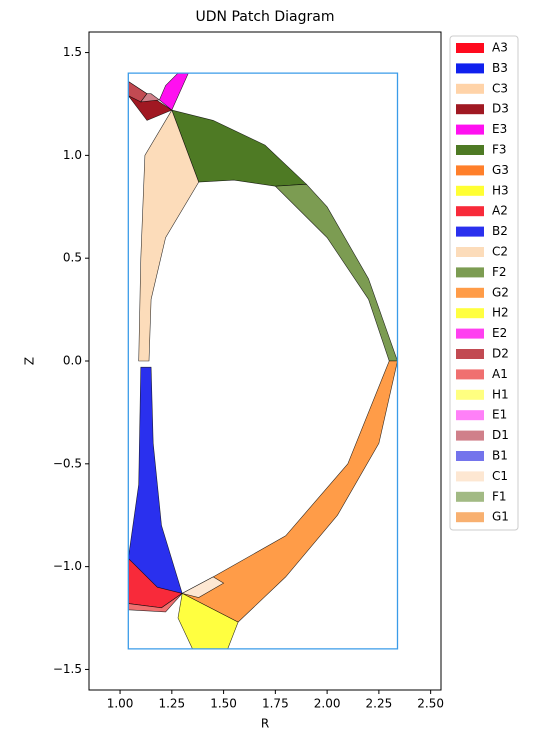 This screenshot has width=535, height=753. I want to click on x-tick-label: 1.50, so click(223, 704).